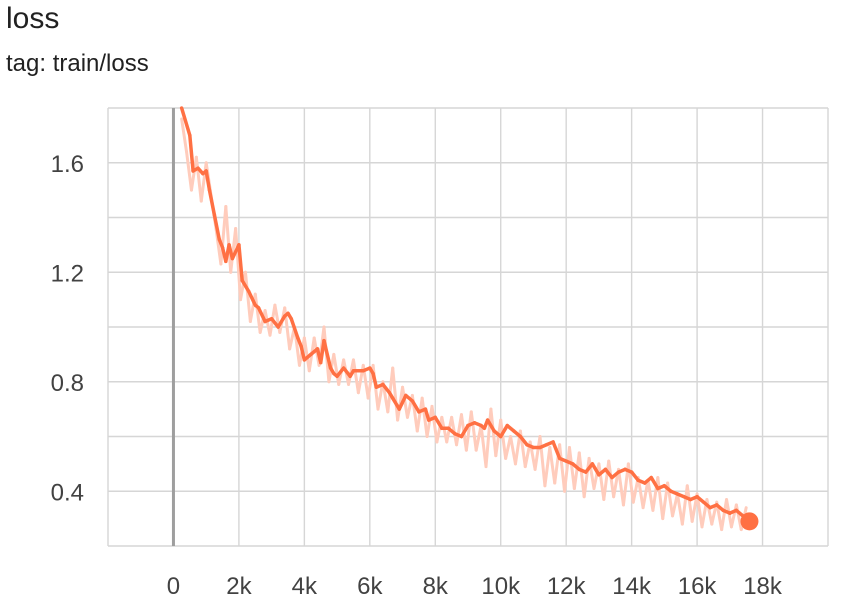  I want to click on y-tick-label: 1.2, so click(67, 273).